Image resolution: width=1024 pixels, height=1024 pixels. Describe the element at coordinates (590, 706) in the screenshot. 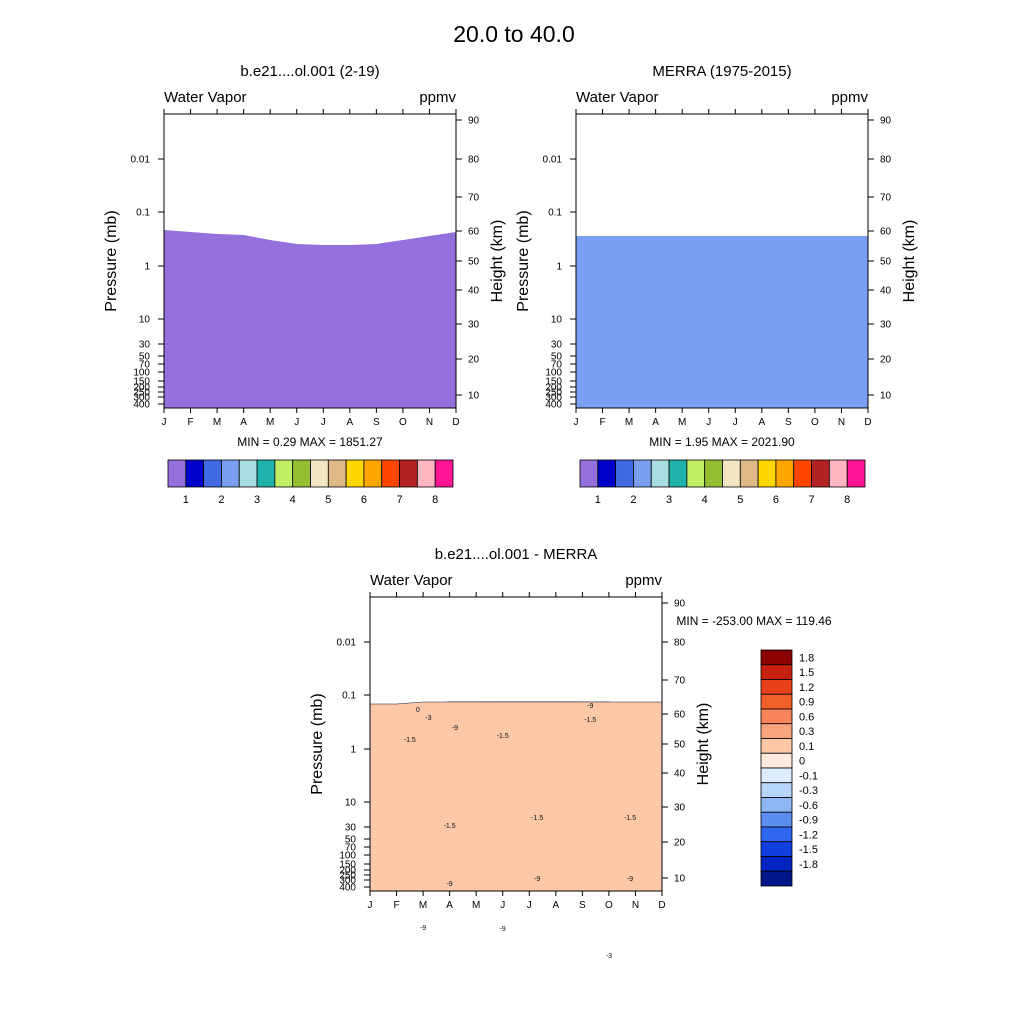

I see `contour-line-label-3: -9` at that location.